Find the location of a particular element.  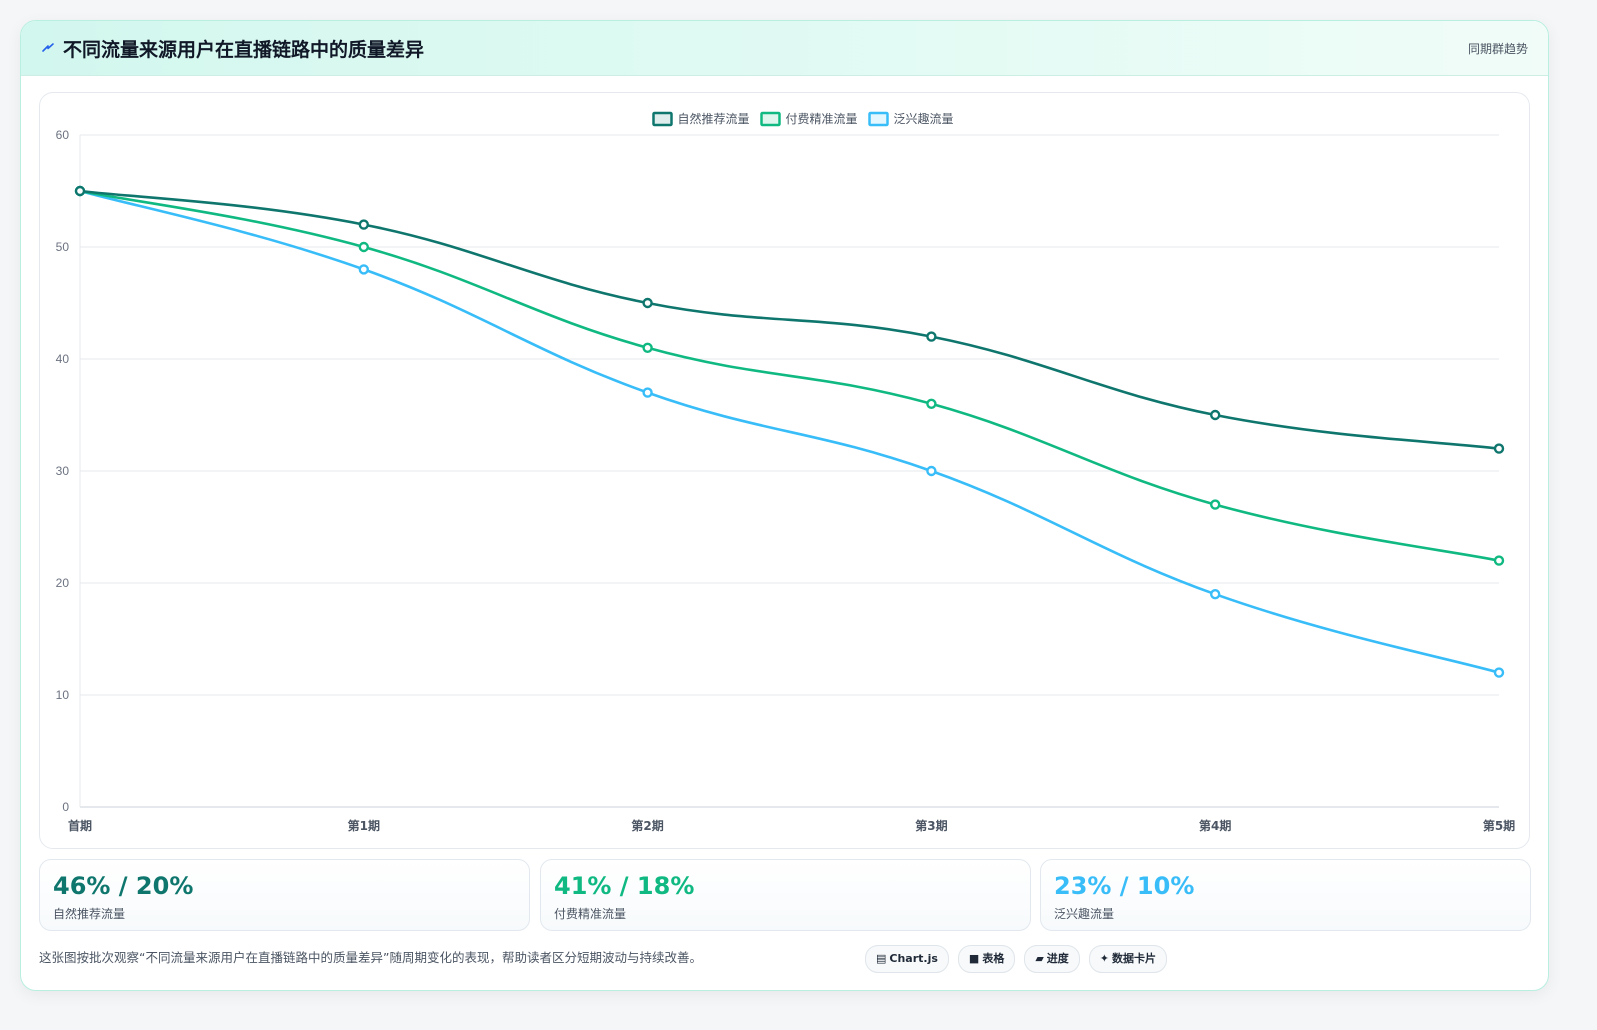

chart-icon: ▤ is located at coordinates (881, 958).